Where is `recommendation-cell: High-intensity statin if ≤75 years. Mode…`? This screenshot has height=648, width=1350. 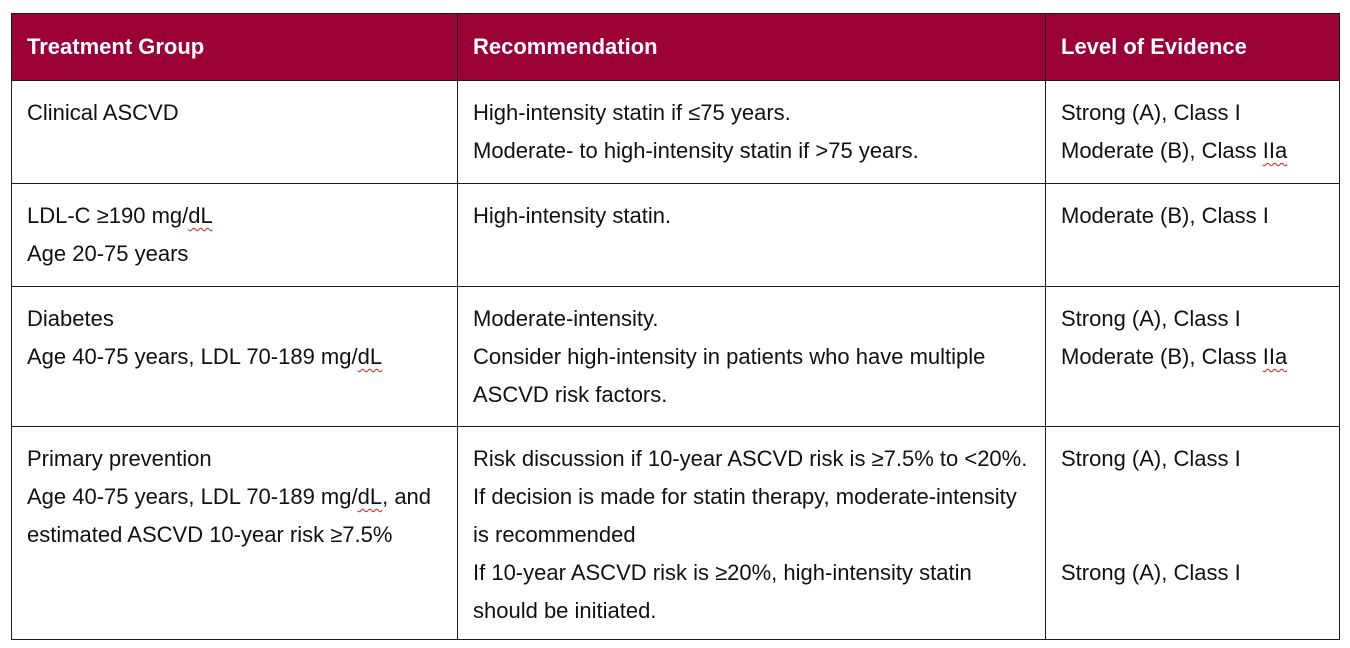
recommendation-cell: High-intensity statin if ≤75 years. Mode… is located at coordinates (751, 132).